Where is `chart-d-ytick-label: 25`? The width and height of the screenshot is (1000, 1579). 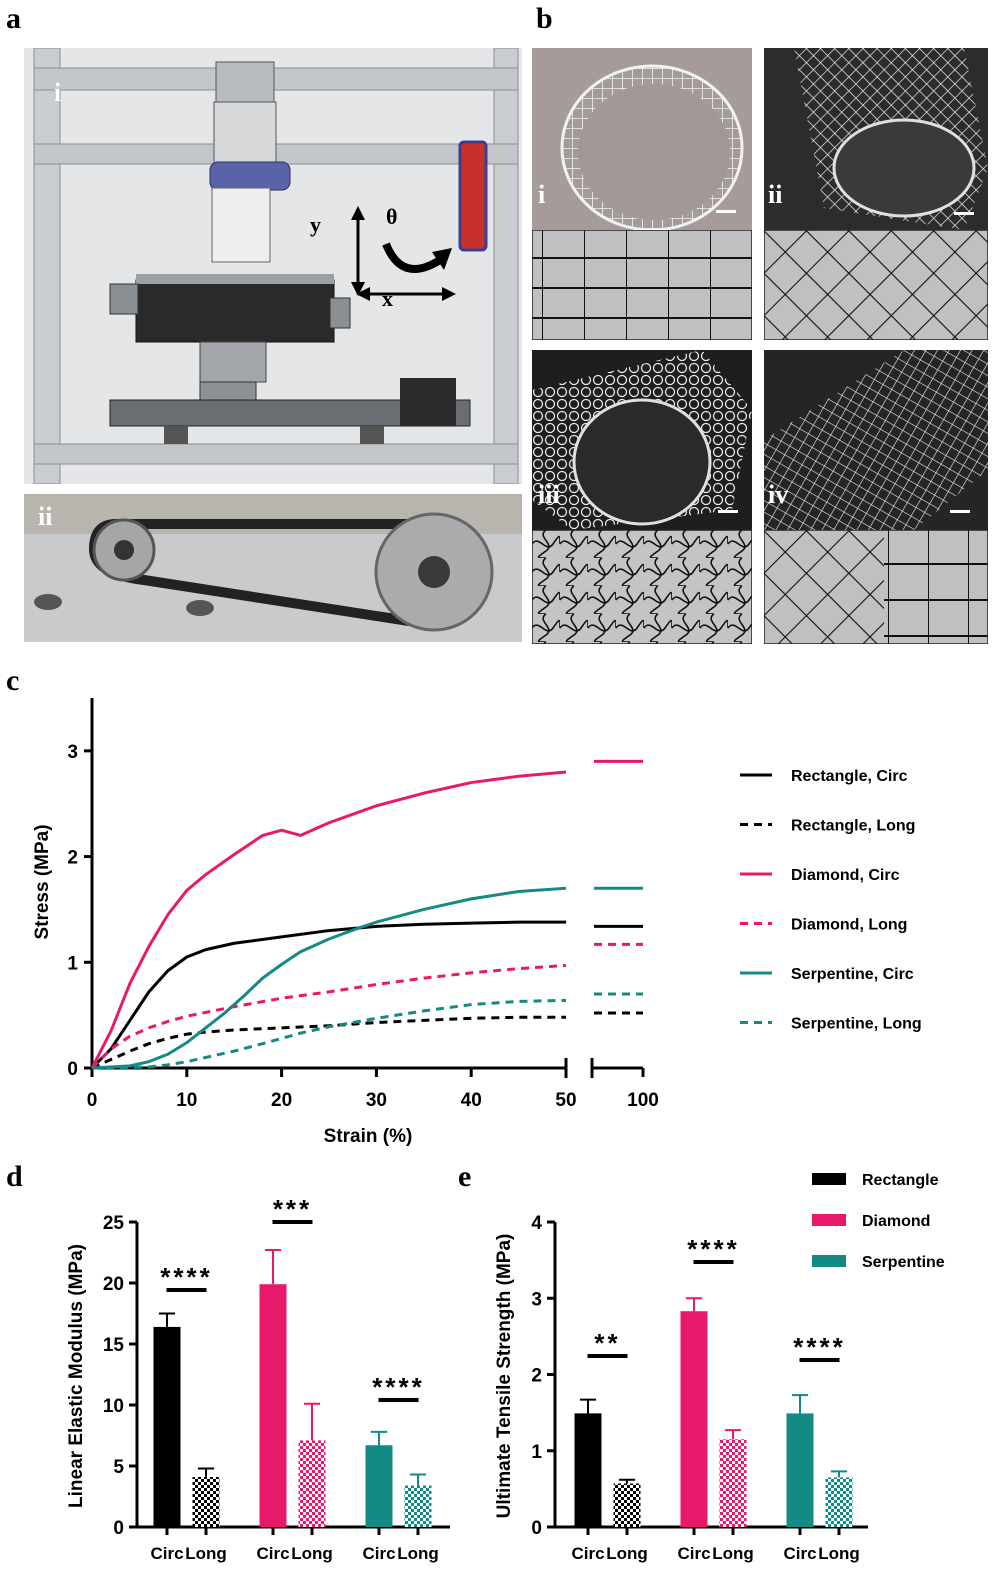
chart-d-ytick-label: 25 is located at coordinates (114, 1223).